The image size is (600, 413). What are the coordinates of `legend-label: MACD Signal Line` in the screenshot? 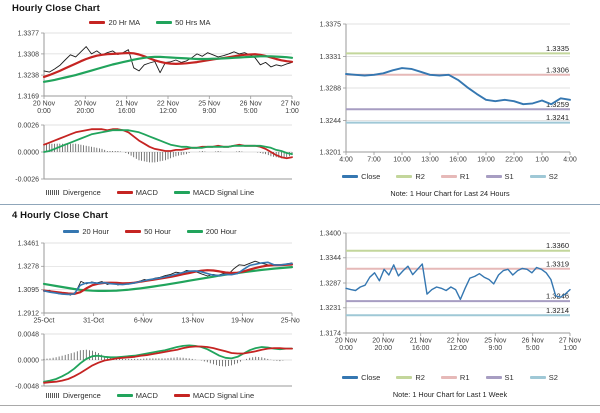 It's located at (223, 395).